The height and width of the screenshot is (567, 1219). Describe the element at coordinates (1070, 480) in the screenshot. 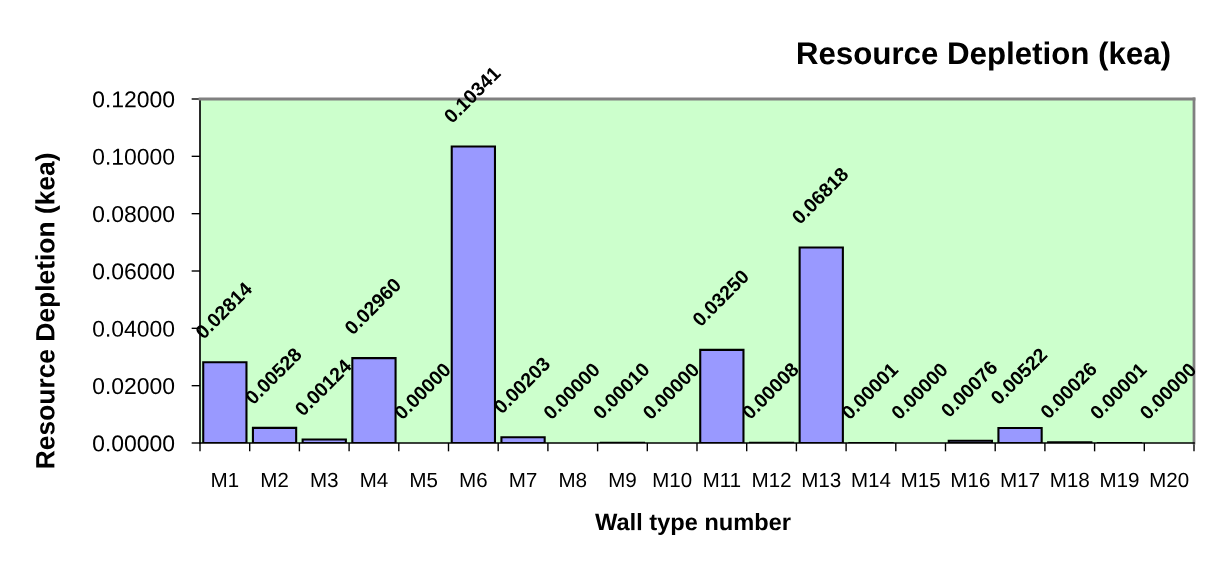

I see `x-tick-label: M18` at that location.